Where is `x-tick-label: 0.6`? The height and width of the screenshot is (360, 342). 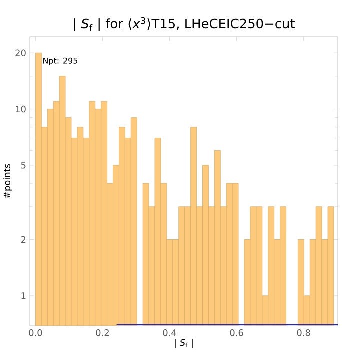 x-tick-label: 0.6 is located at coordinates (237, 333).